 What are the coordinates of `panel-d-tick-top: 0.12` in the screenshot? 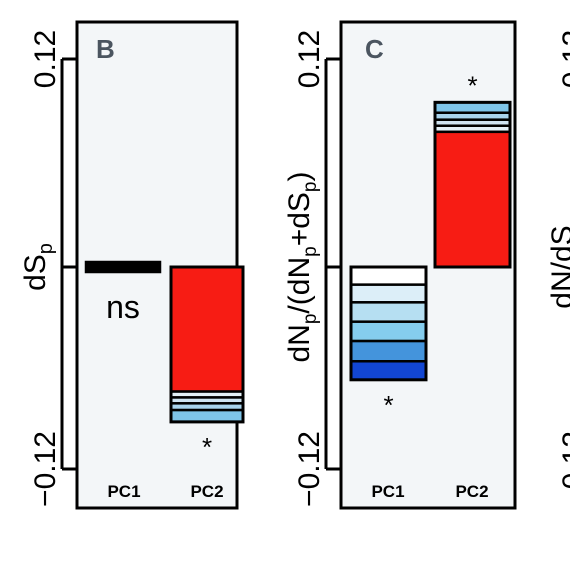 It's located at (563, 59).